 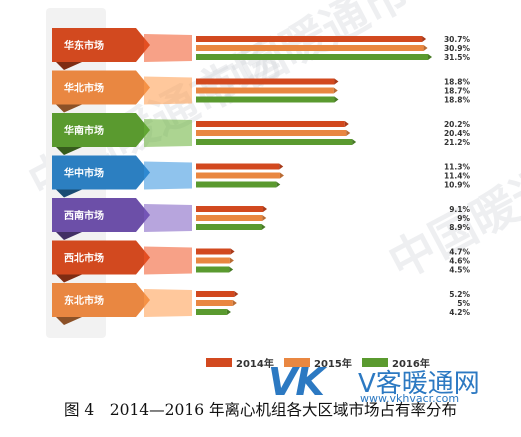 I want to click on region-label: 西北市场, so click(x=84, y=258).